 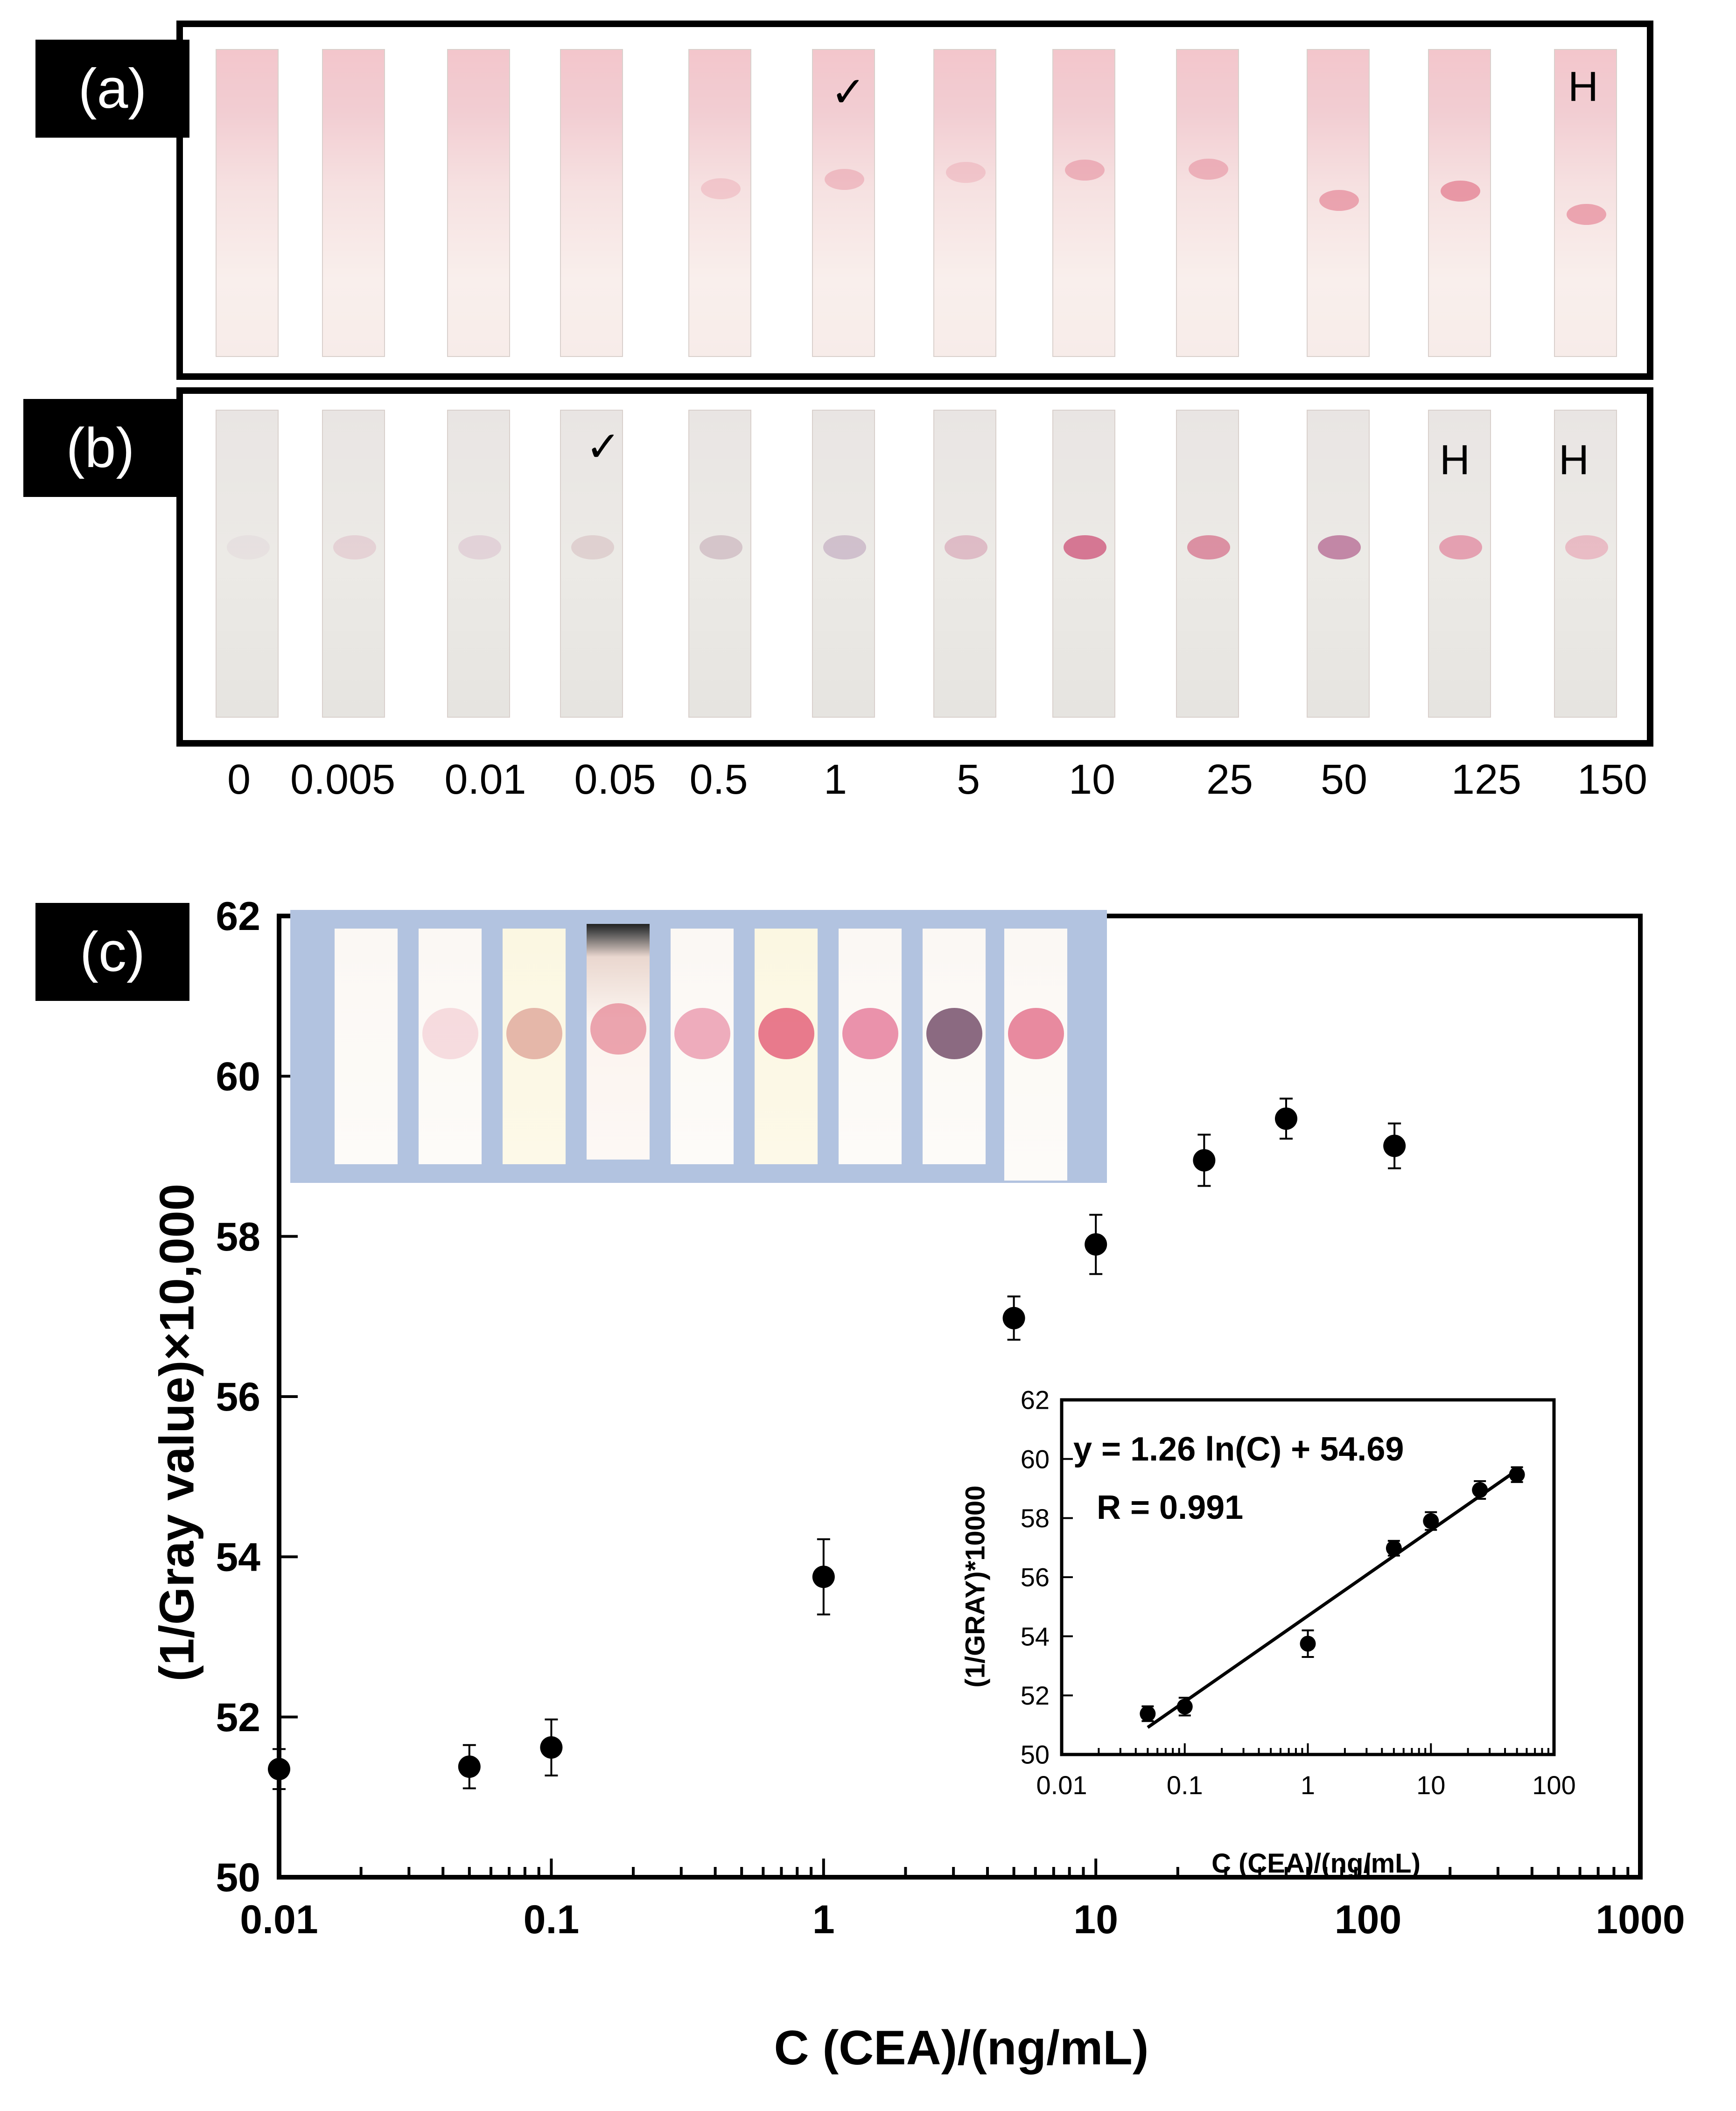 I want to click on fit-r-value: R = 0.991, so click(x=1170, y=1507).